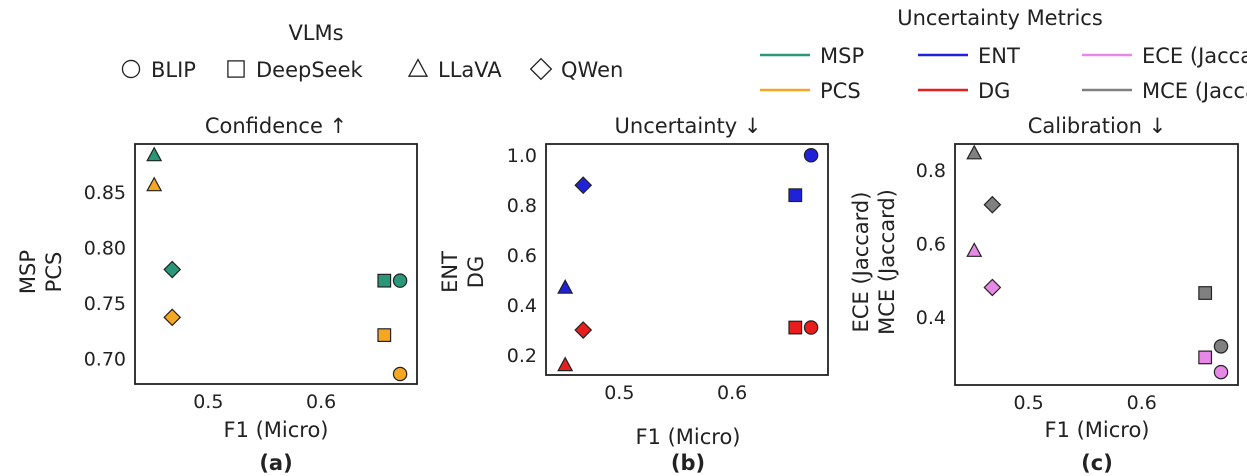 The image size is (1247, 476). Describe the element at coordinates (173, 70) in the screenshot. I see `legend-item-blip: BLIP` at that location.